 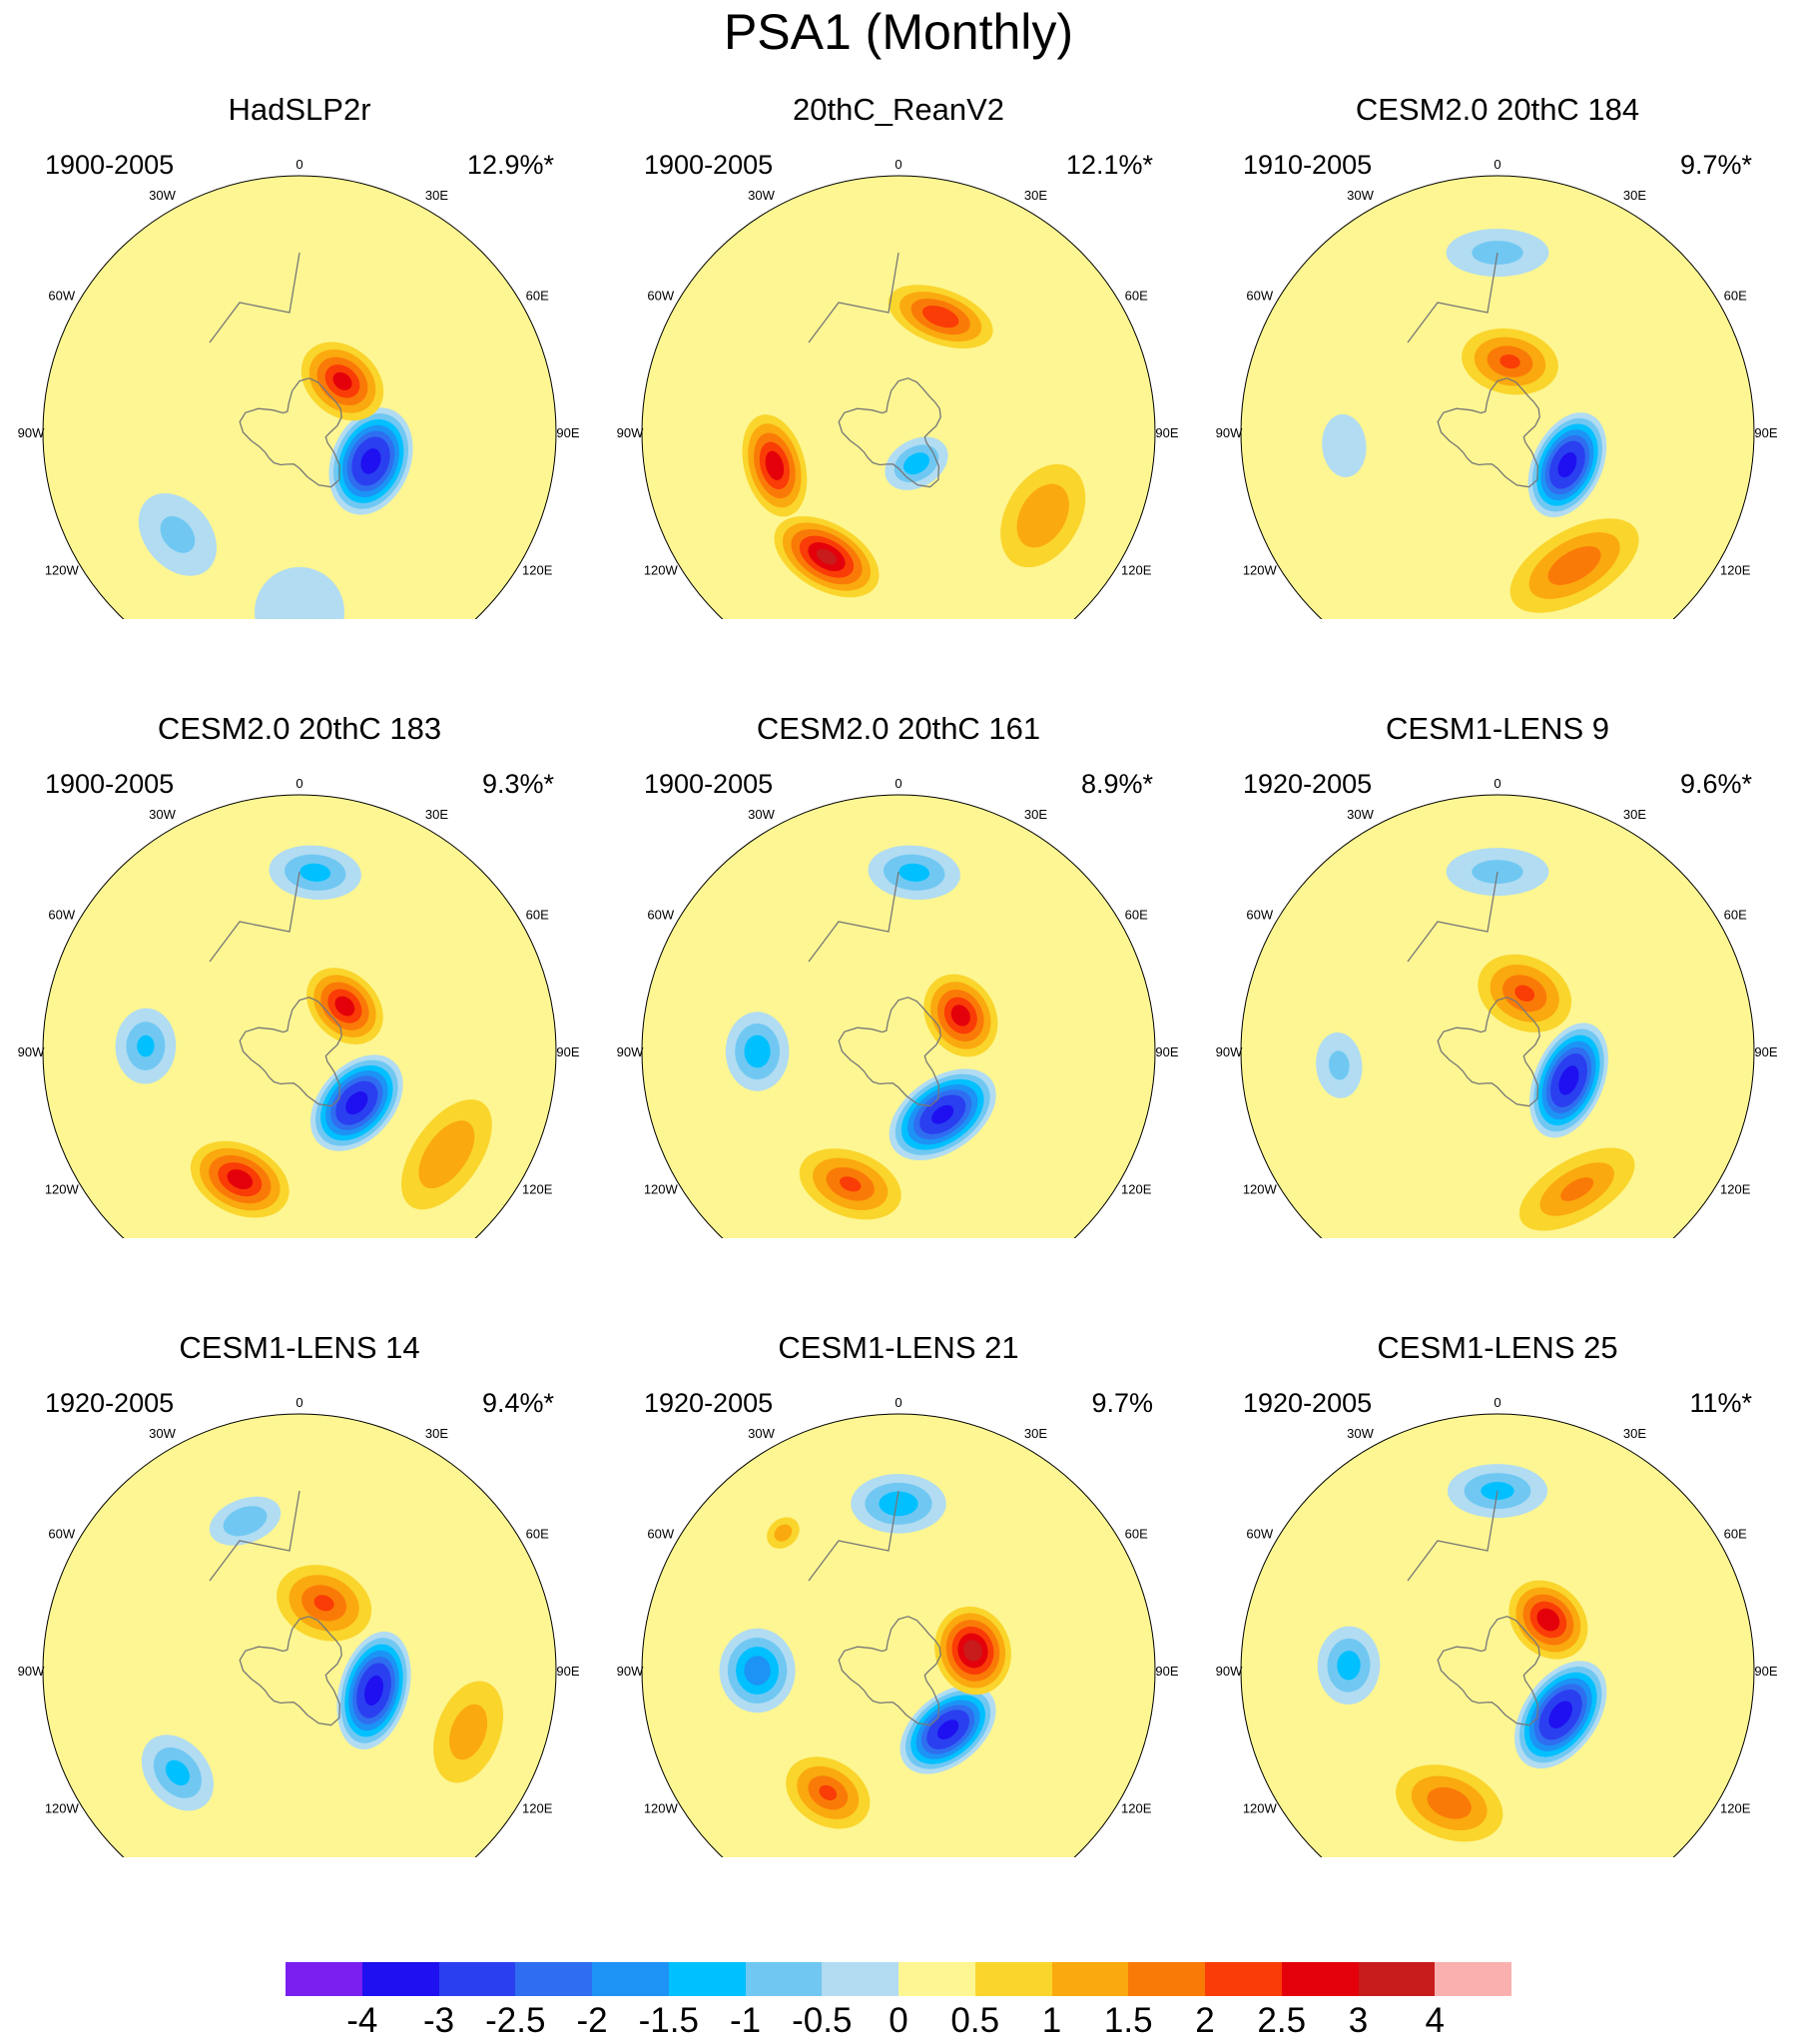 I want to click on panel-title: CESM1-LENS 14, so click(x=299, y=1347).